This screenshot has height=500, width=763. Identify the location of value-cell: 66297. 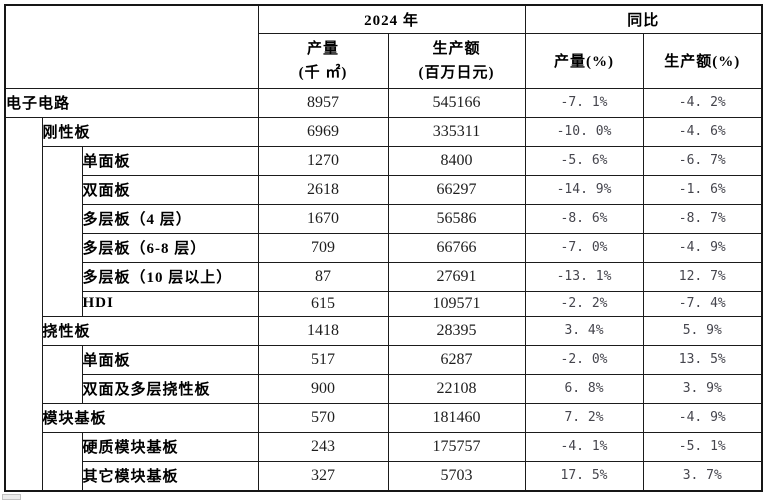
(456, 189).